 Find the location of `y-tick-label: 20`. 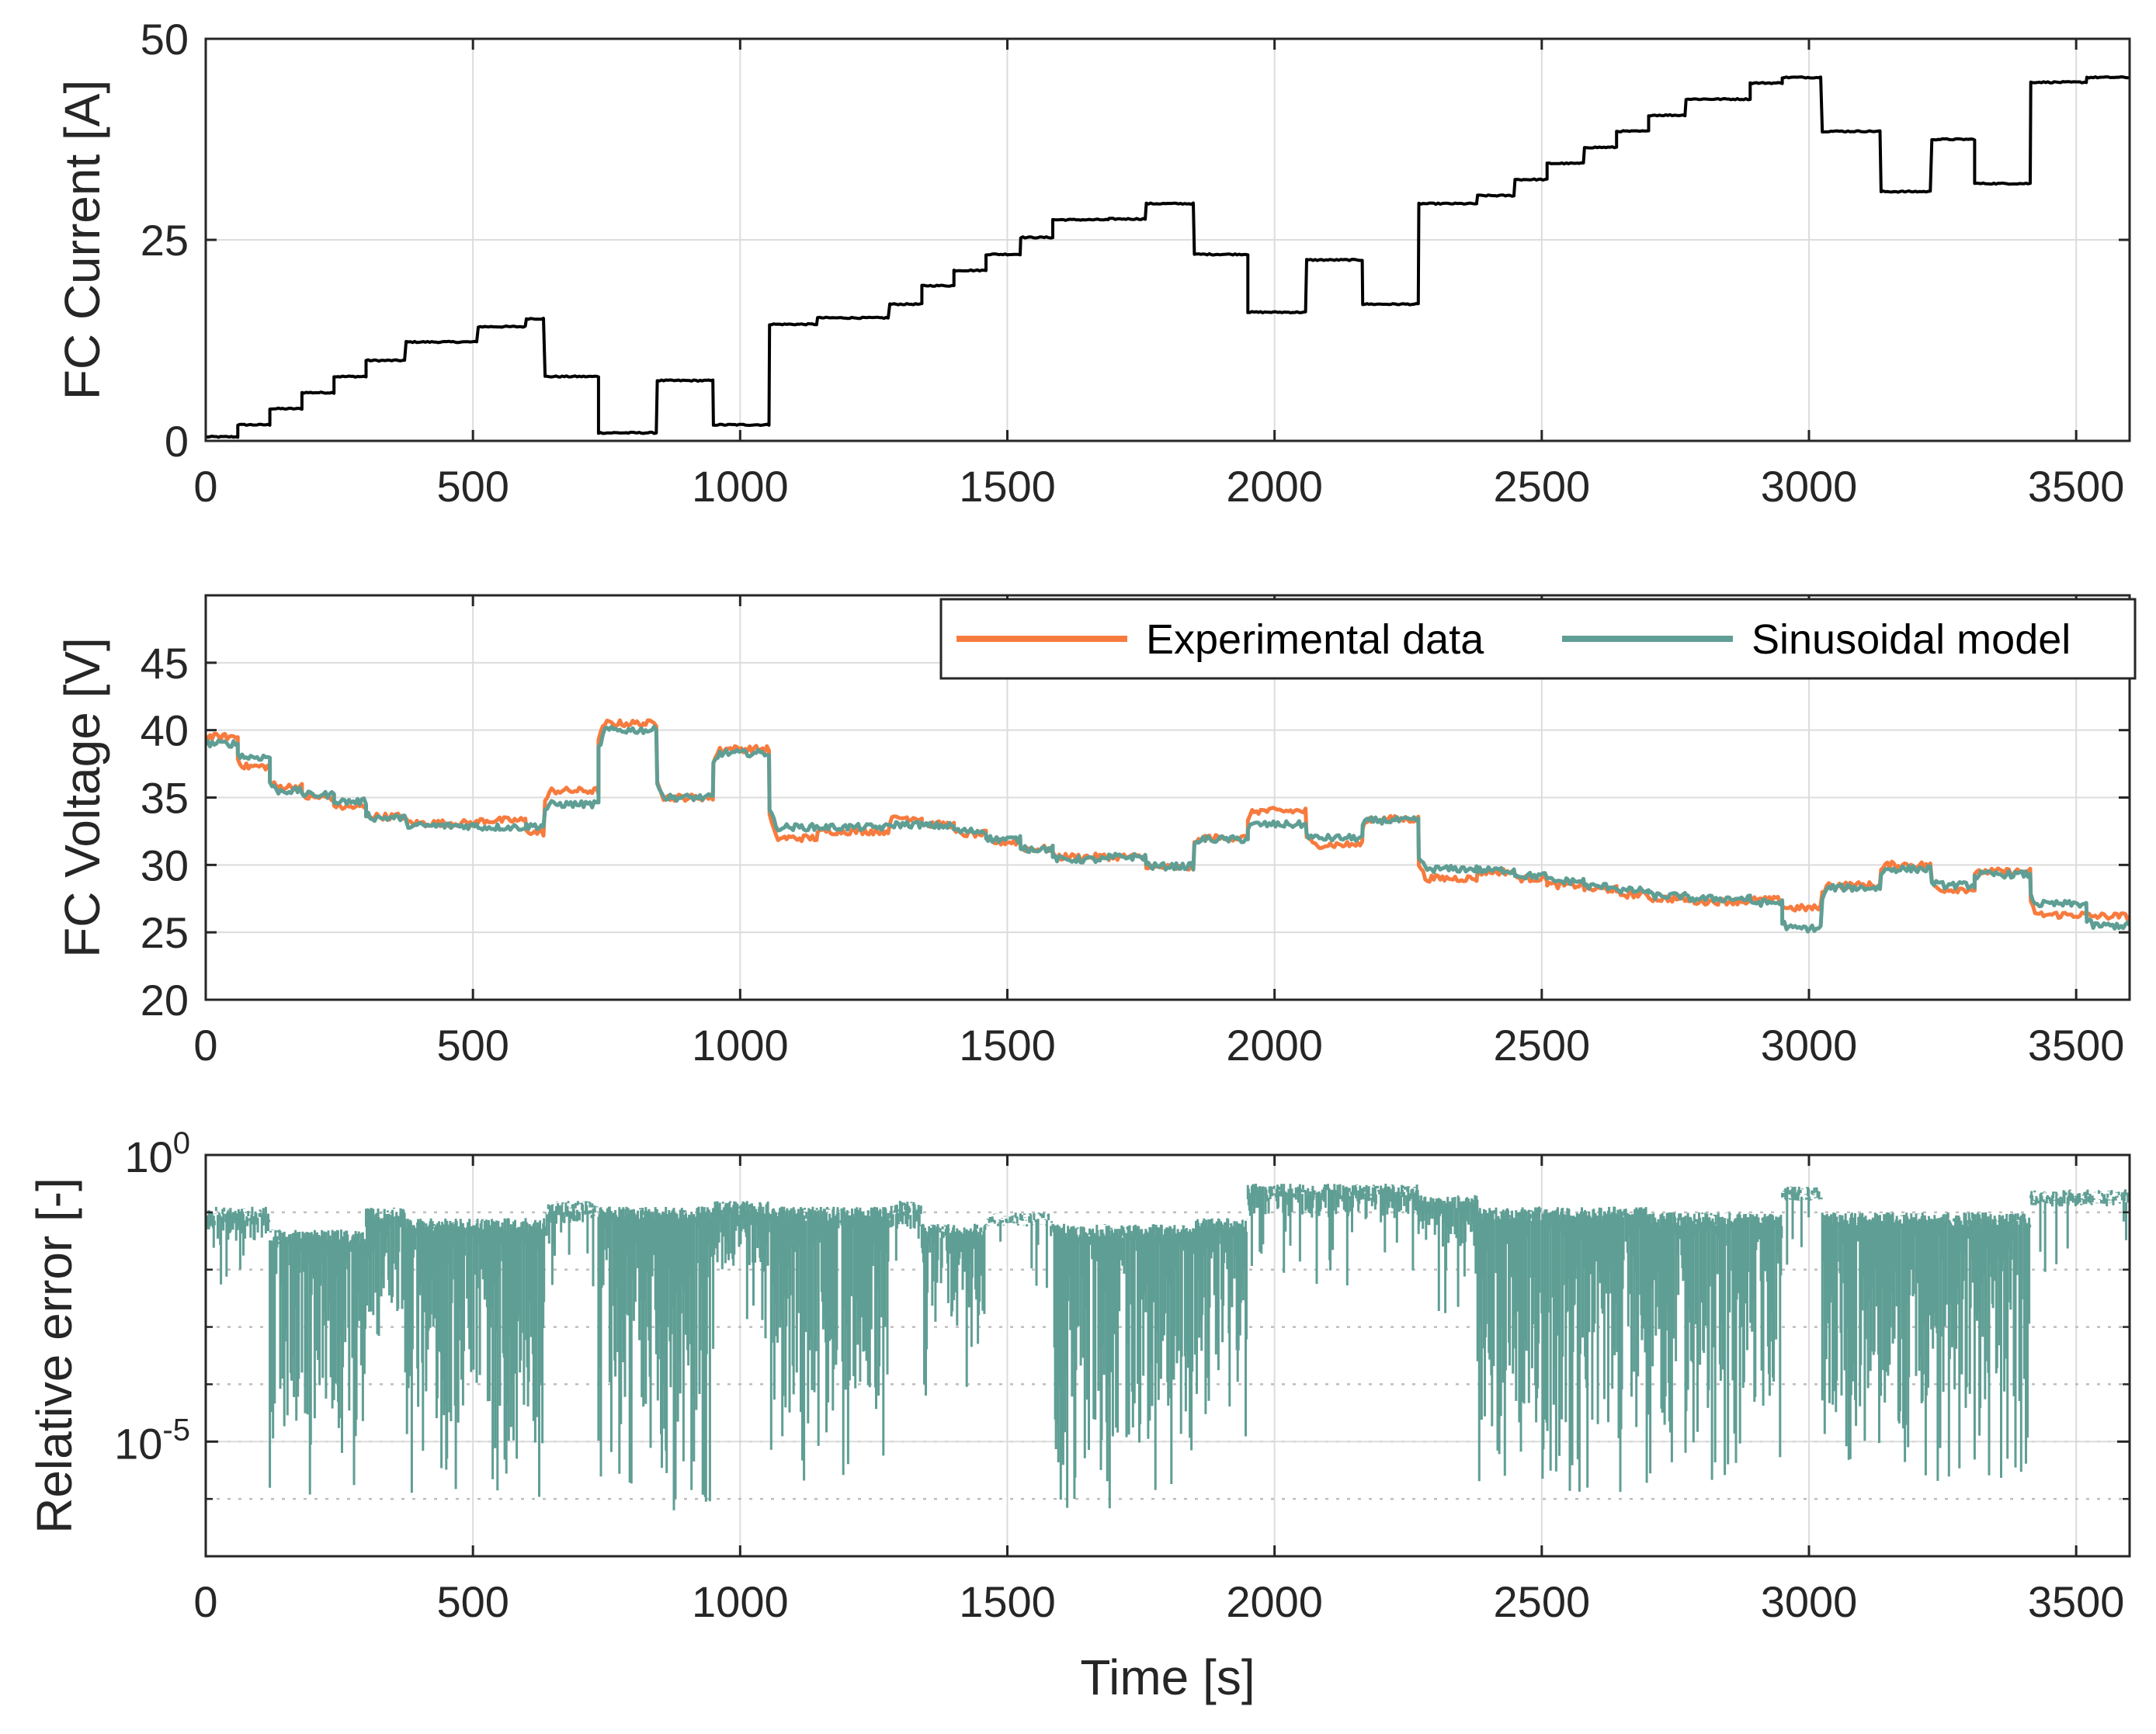

y-tick-label: 20 is located at coordinates (165, 1000).